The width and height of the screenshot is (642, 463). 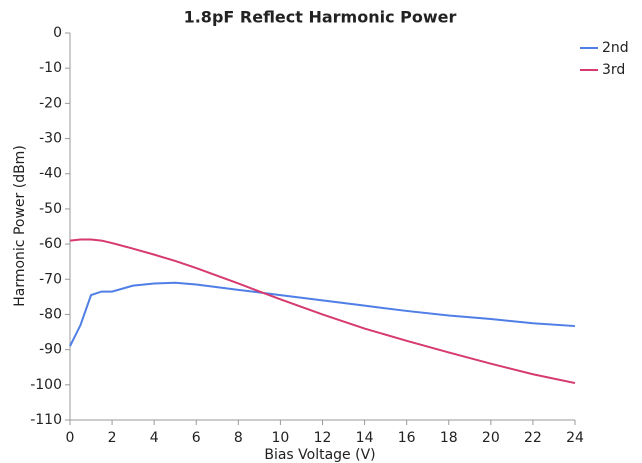 I want to click on y-tick-label: -20, so click(x=50, y=103).